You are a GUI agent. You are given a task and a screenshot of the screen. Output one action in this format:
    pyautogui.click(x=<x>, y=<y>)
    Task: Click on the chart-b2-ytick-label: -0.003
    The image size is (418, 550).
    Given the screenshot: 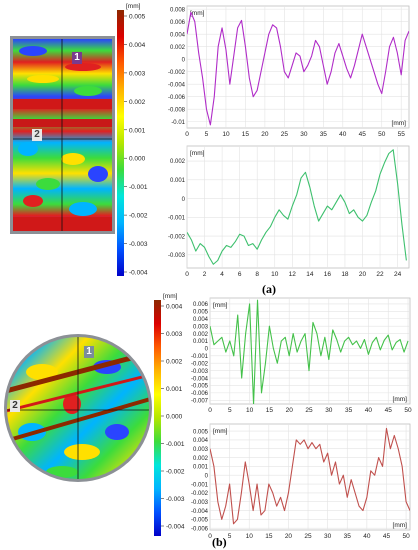 What is the action you would take?
    pyautogui.click(x=200, y=503)
    